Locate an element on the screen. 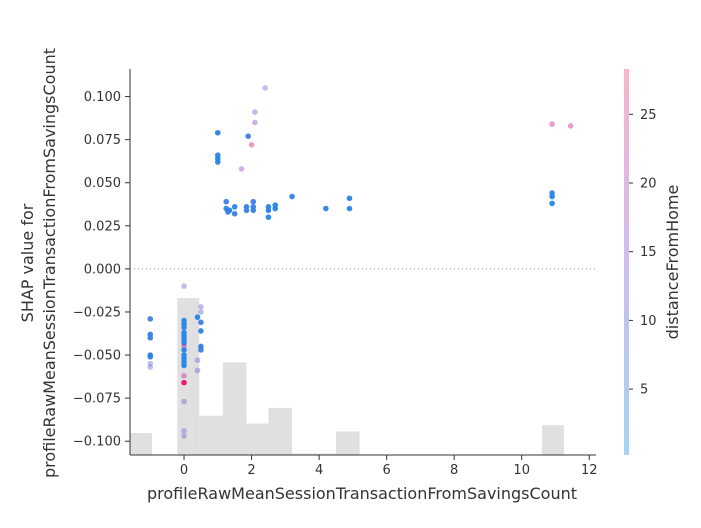 The width and height of the screenshot is (701, 528). y-tick-label: 0.025 is located at coordinates (102, 226).